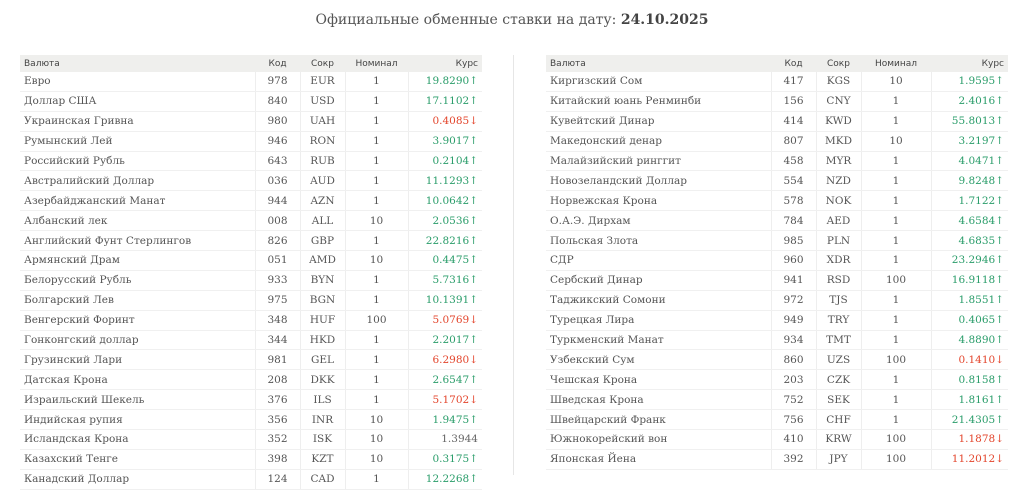  What do you see at coordinates (322, 479) in the screenshot?
I see `currency-abbr-cell: CAD` at bounding box center [322, 479].